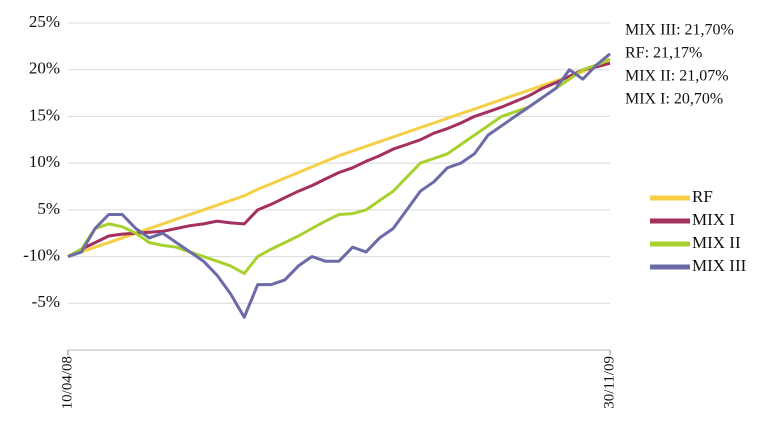  I want to click on y-tick-label: -5%, so click(46, 301).